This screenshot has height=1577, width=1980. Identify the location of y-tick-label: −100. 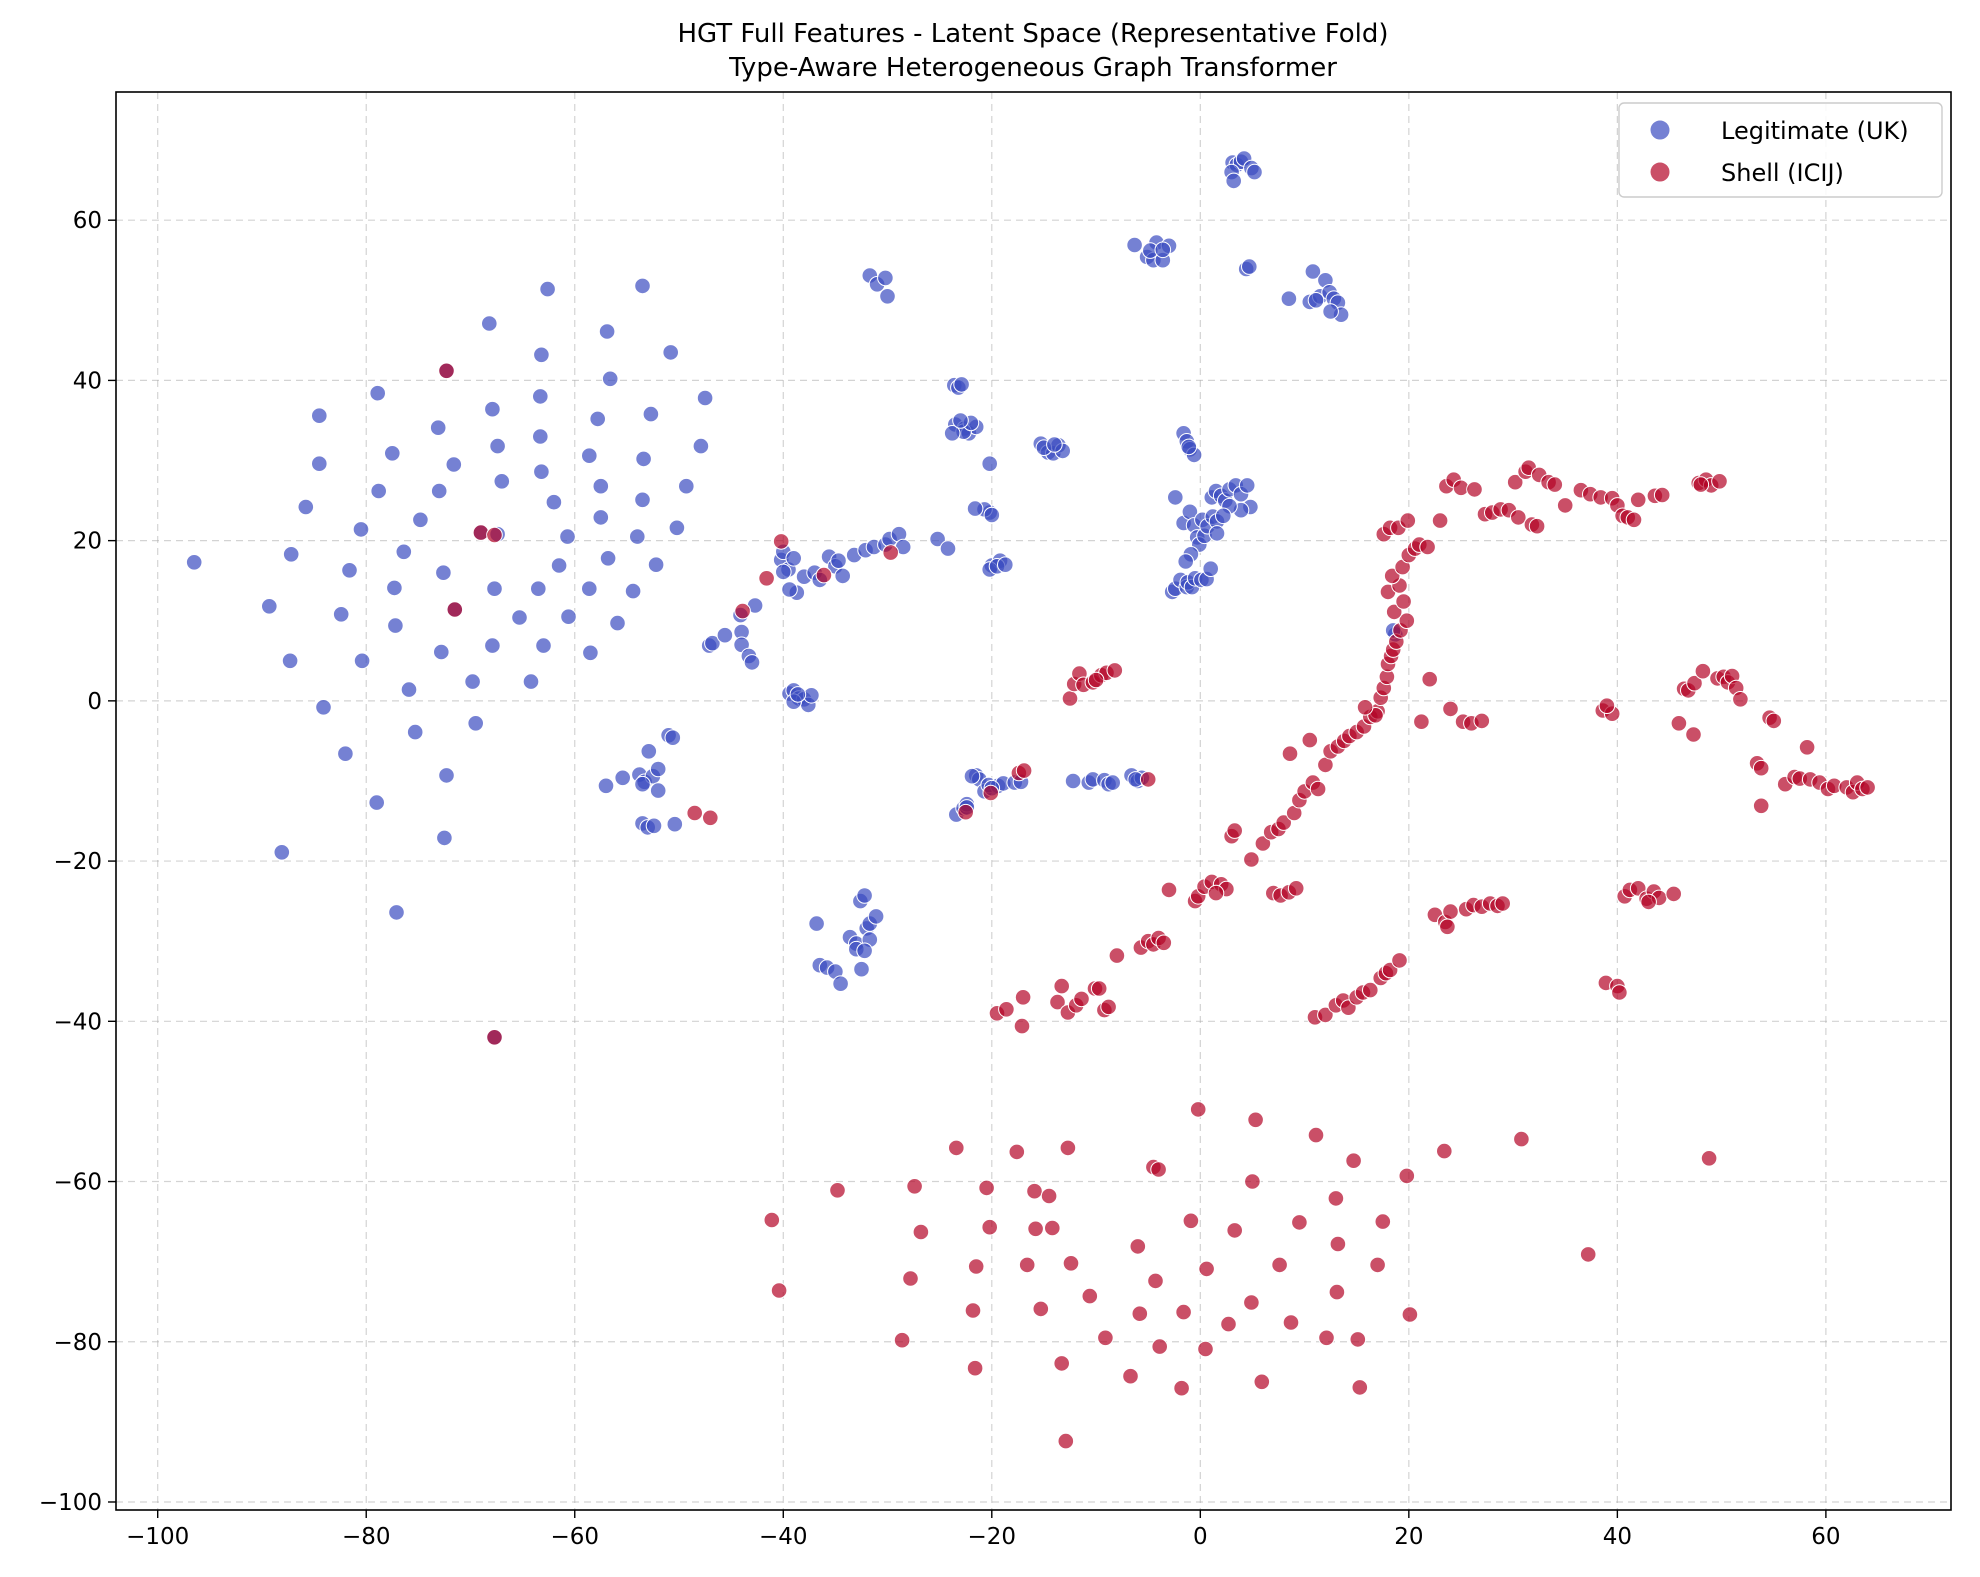
(70, 1503).